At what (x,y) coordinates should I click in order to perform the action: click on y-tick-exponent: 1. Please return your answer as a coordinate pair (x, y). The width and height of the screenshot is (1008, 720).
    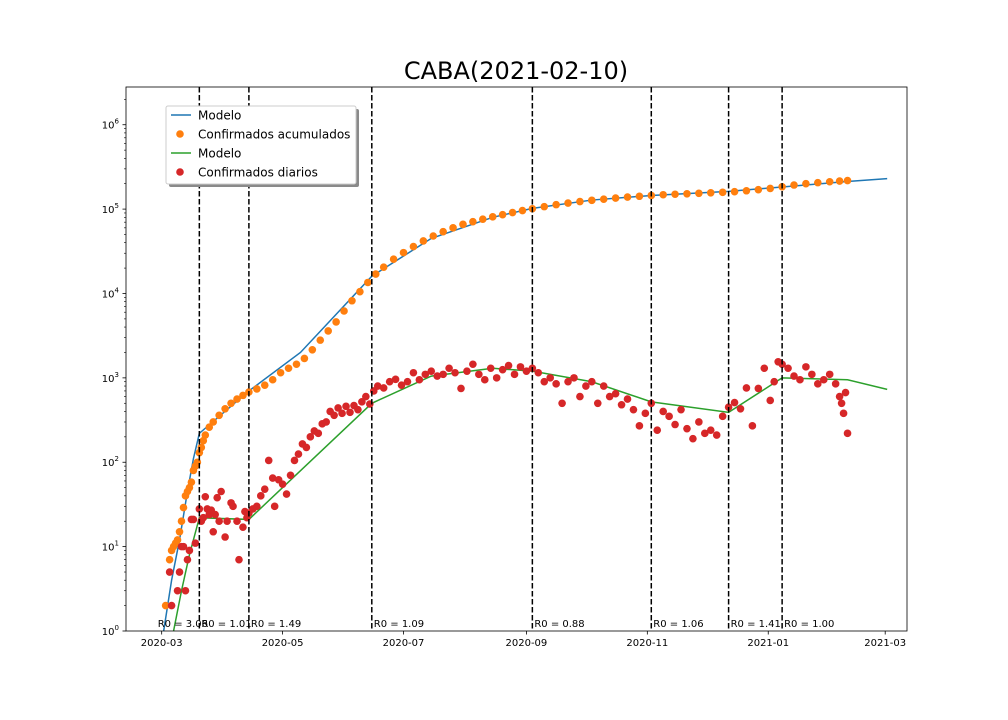
    Looking at the image, I should click on (117, 544).